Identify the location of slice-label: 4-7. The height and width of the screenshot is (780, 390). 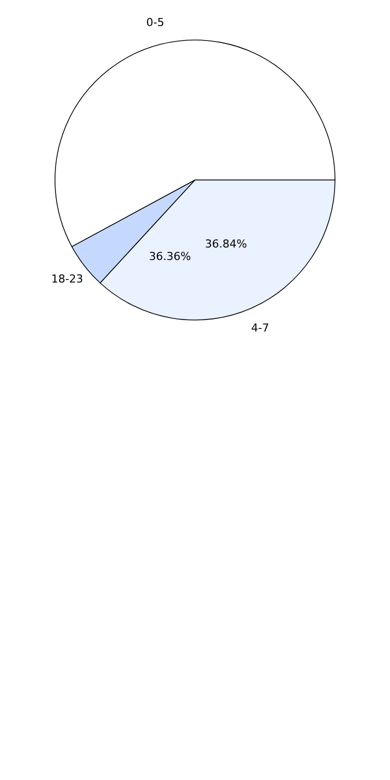
(260, 327).